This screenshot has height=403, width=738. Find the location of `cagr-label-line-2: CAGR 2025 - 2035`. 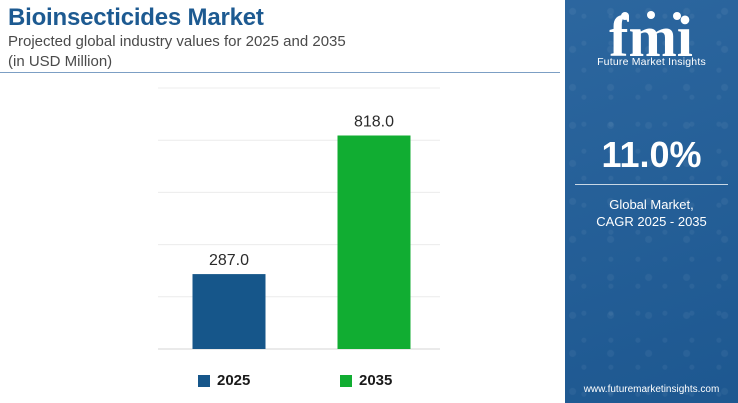

cagr-label-line-2: CAGR 2025 - 2035 is located at coordinates (651, 221).